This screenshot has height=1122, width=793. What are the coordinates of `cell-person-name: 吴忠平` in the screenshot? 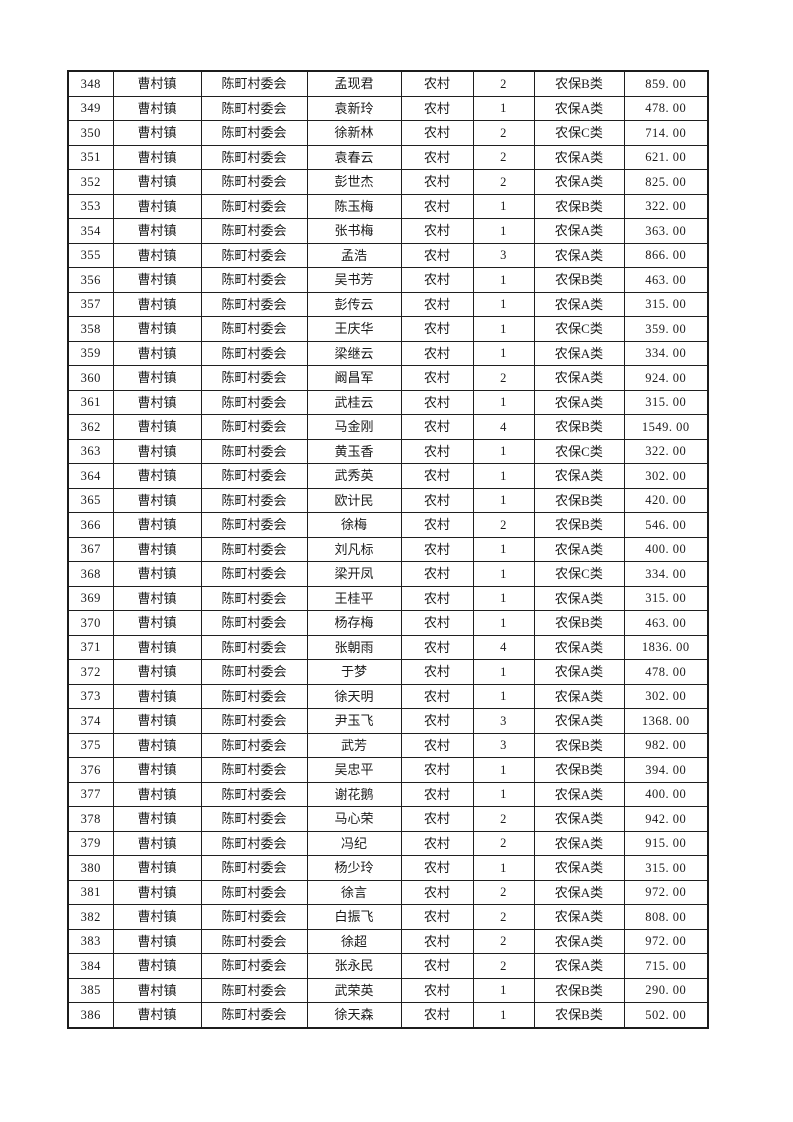 It's located at (354, 770).